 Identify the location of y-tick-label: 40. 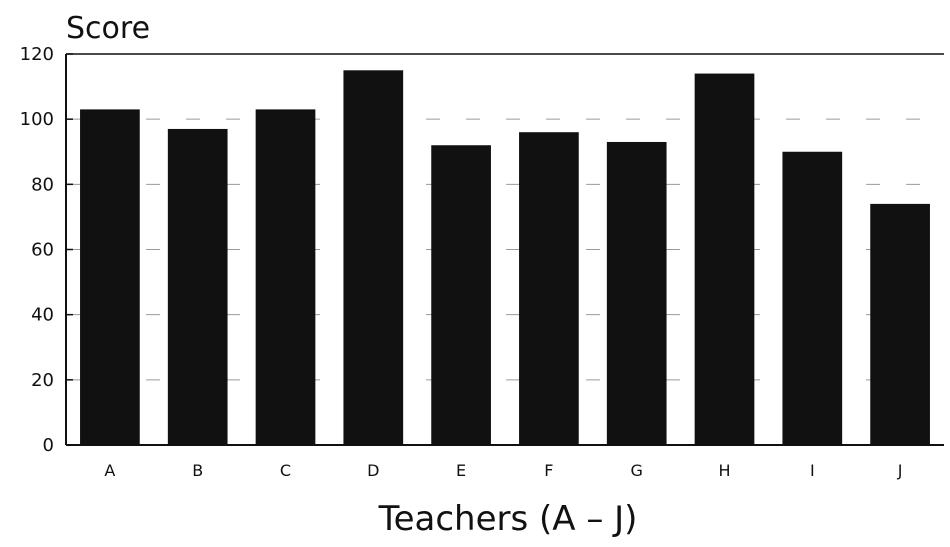
(42, 315).